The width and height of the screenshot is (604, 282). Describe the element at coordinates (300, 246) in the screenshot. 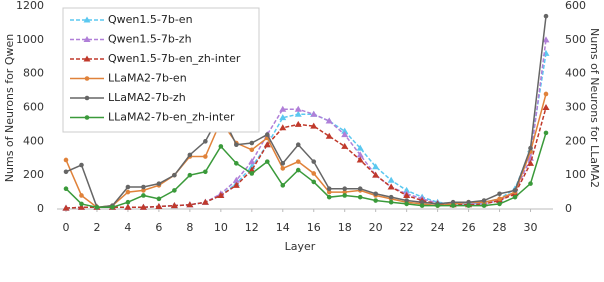

I see `x-axis-label: Layer` at that location.